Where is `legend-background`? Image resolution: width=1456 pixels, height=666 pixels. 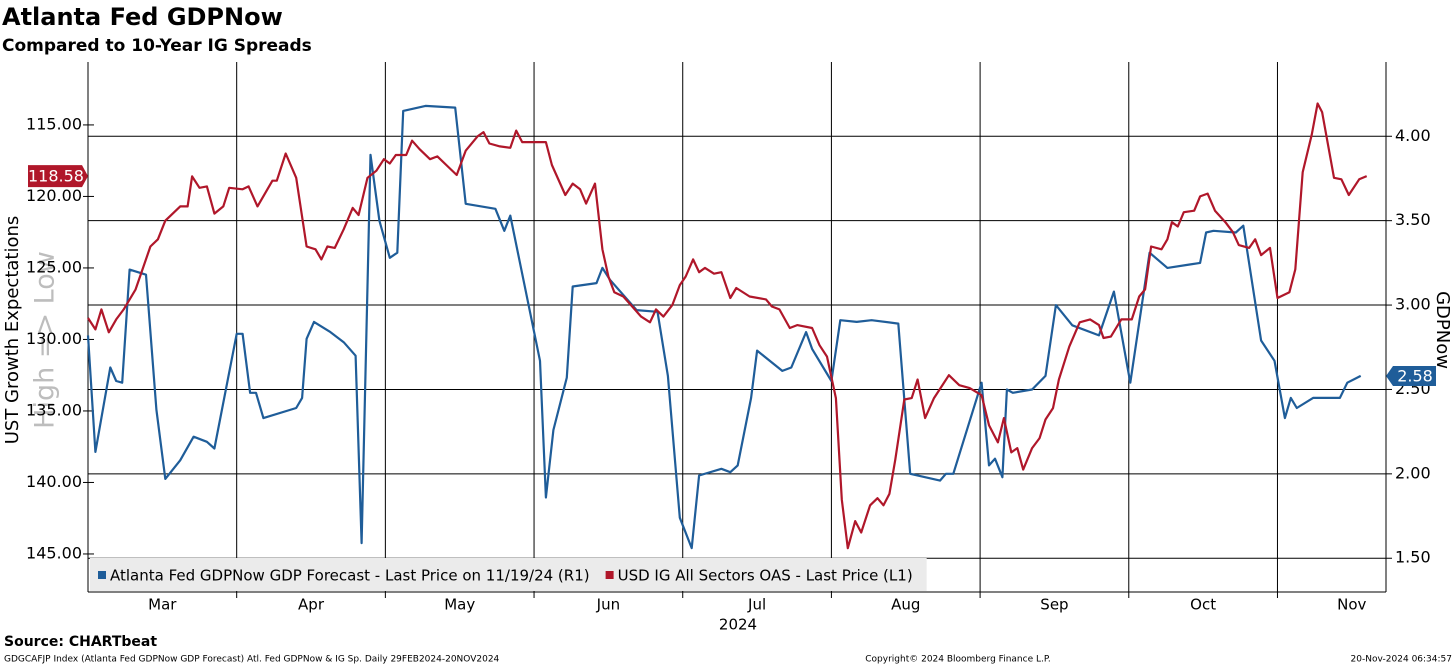
legend-background is located at coordinates (508, 574).